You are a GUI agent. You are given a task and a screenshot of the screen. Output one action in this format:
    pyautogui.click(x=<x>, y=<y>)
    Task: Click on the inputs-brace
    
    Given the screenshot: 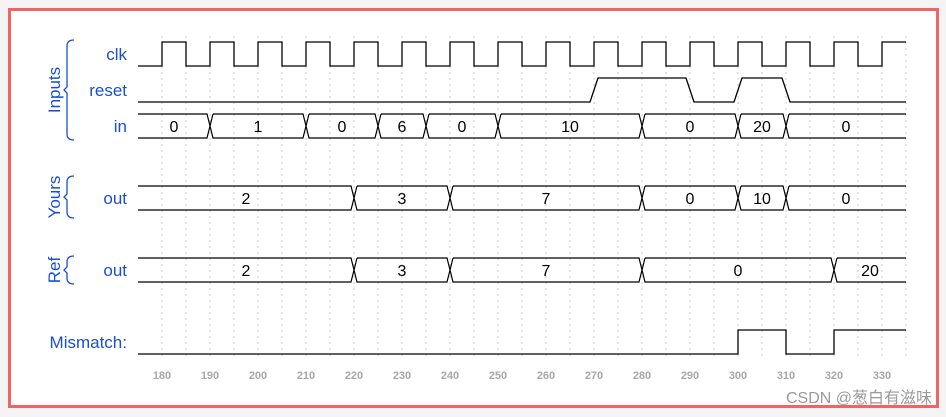 What is the action you would take?
    pyautogui.click(x=69, y=90)
    